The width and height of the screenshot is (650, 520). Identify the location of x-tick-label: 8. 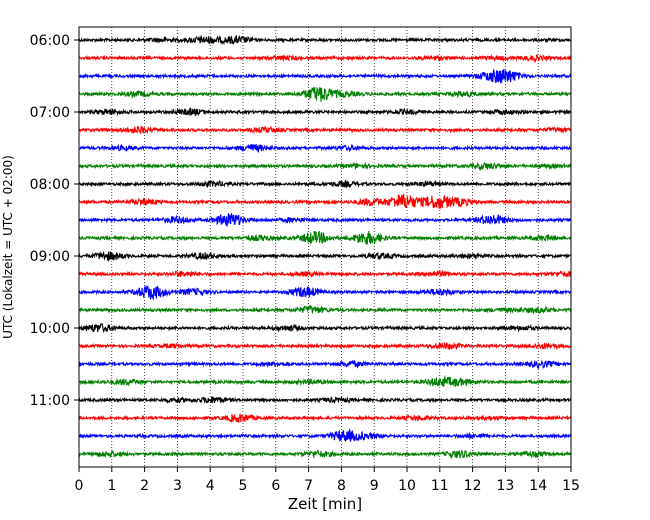
(341, 486).